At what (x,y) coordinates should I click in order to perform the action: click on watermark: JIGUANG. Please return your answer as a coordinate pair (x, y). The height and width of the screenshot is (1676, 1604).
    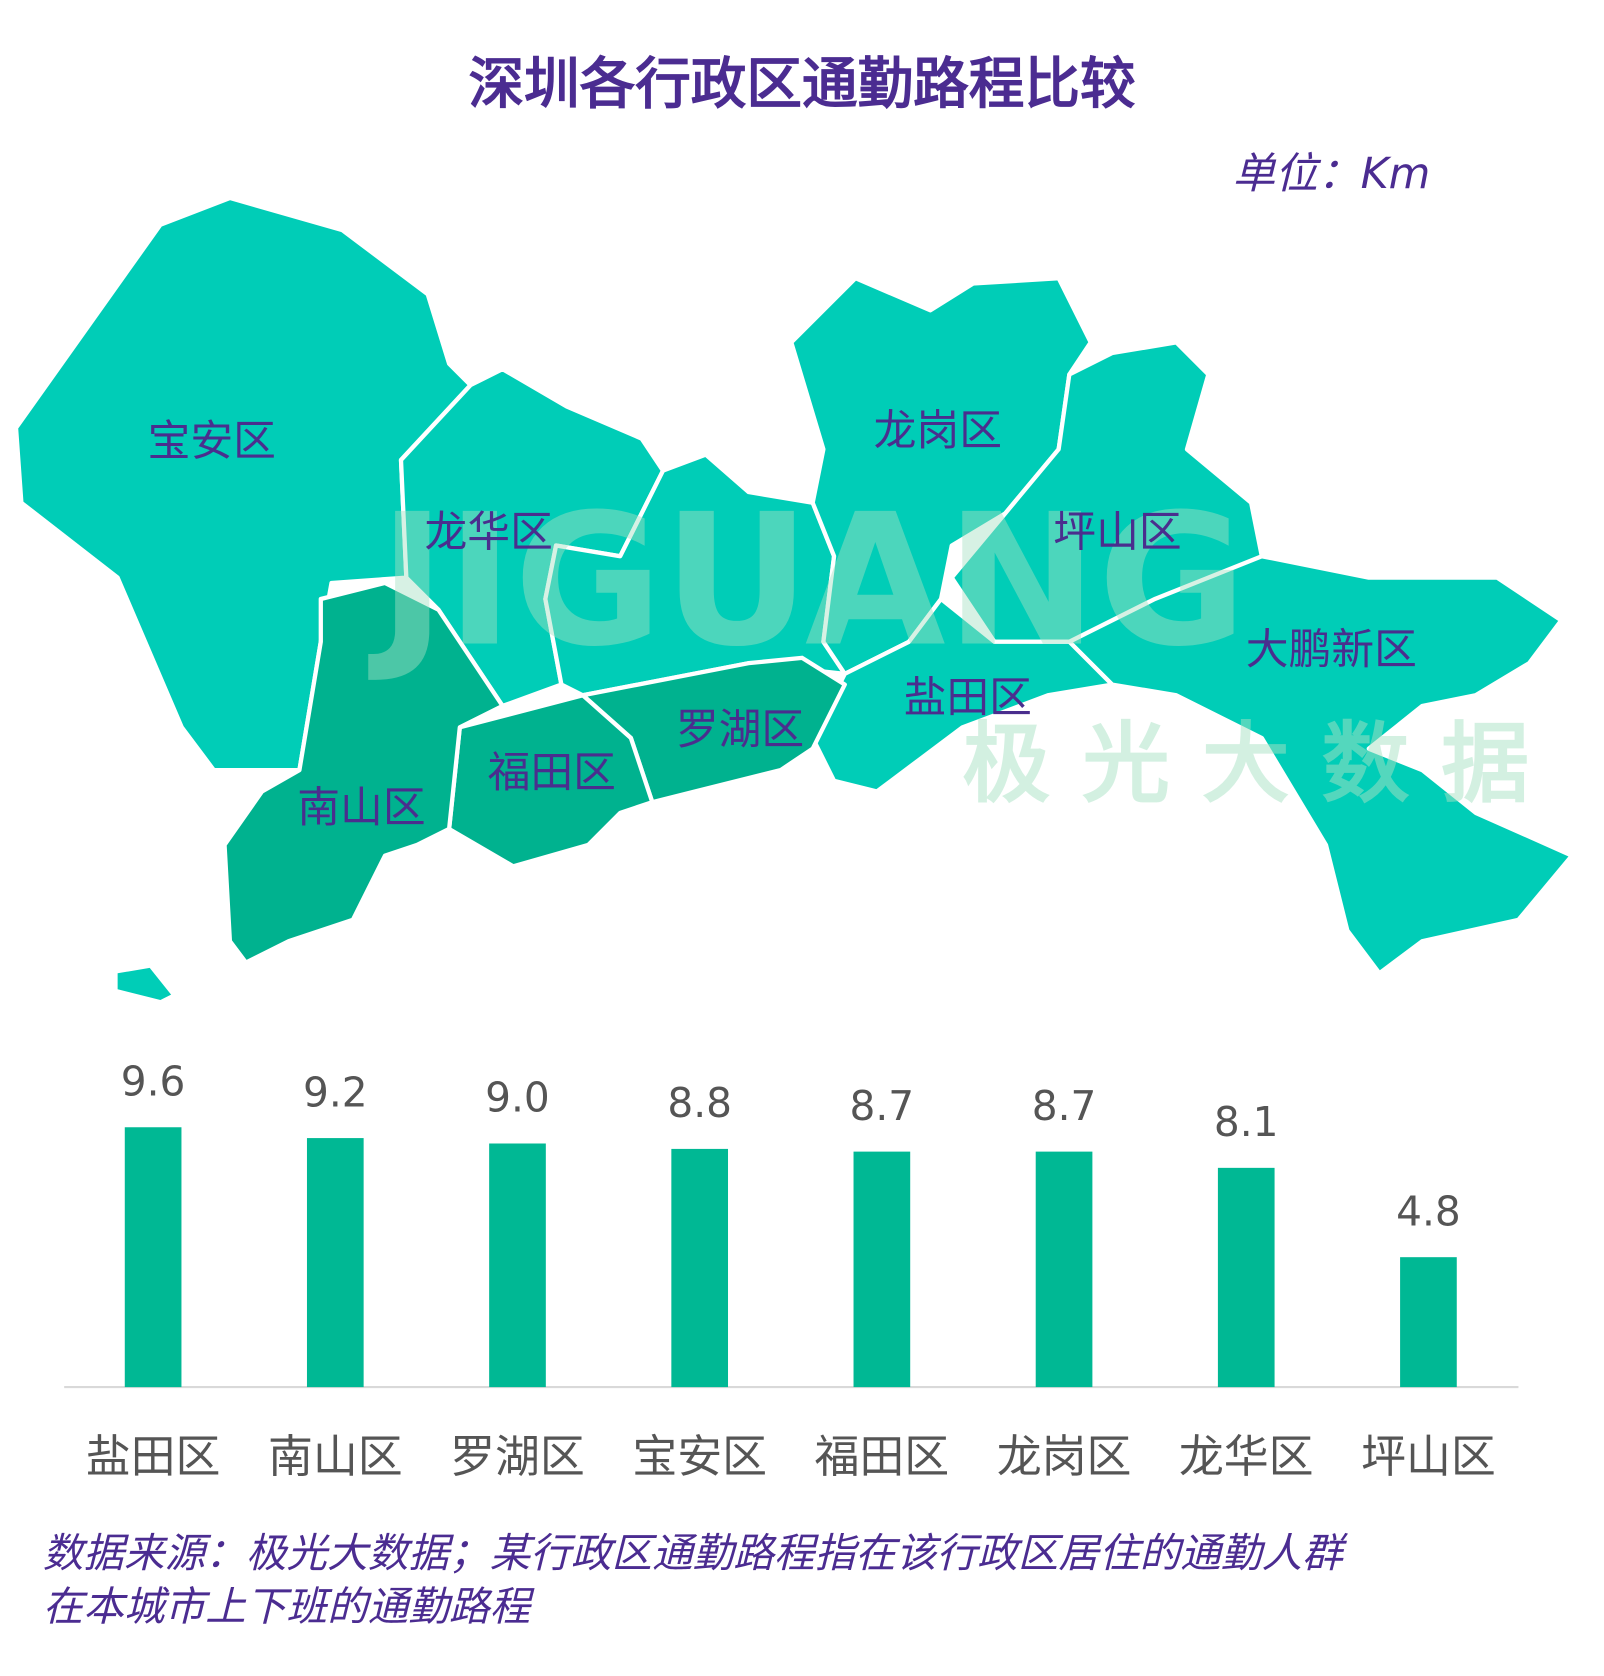
    Looking at the image, I should click on (806, 580).